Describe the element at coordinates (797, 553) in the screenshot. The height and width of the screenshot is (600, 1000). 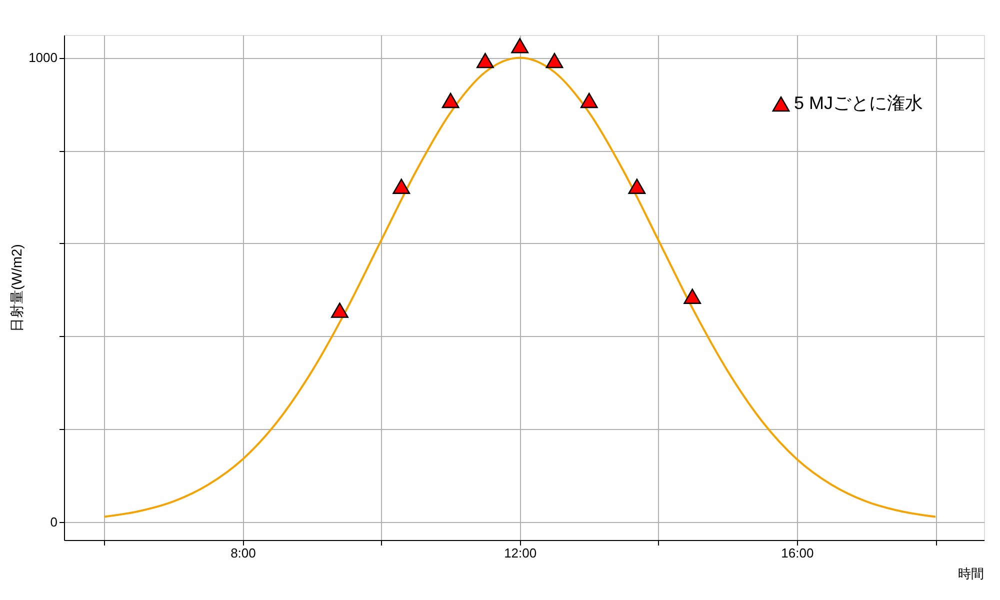
I see `x-tick-label: 16:00` at that location.